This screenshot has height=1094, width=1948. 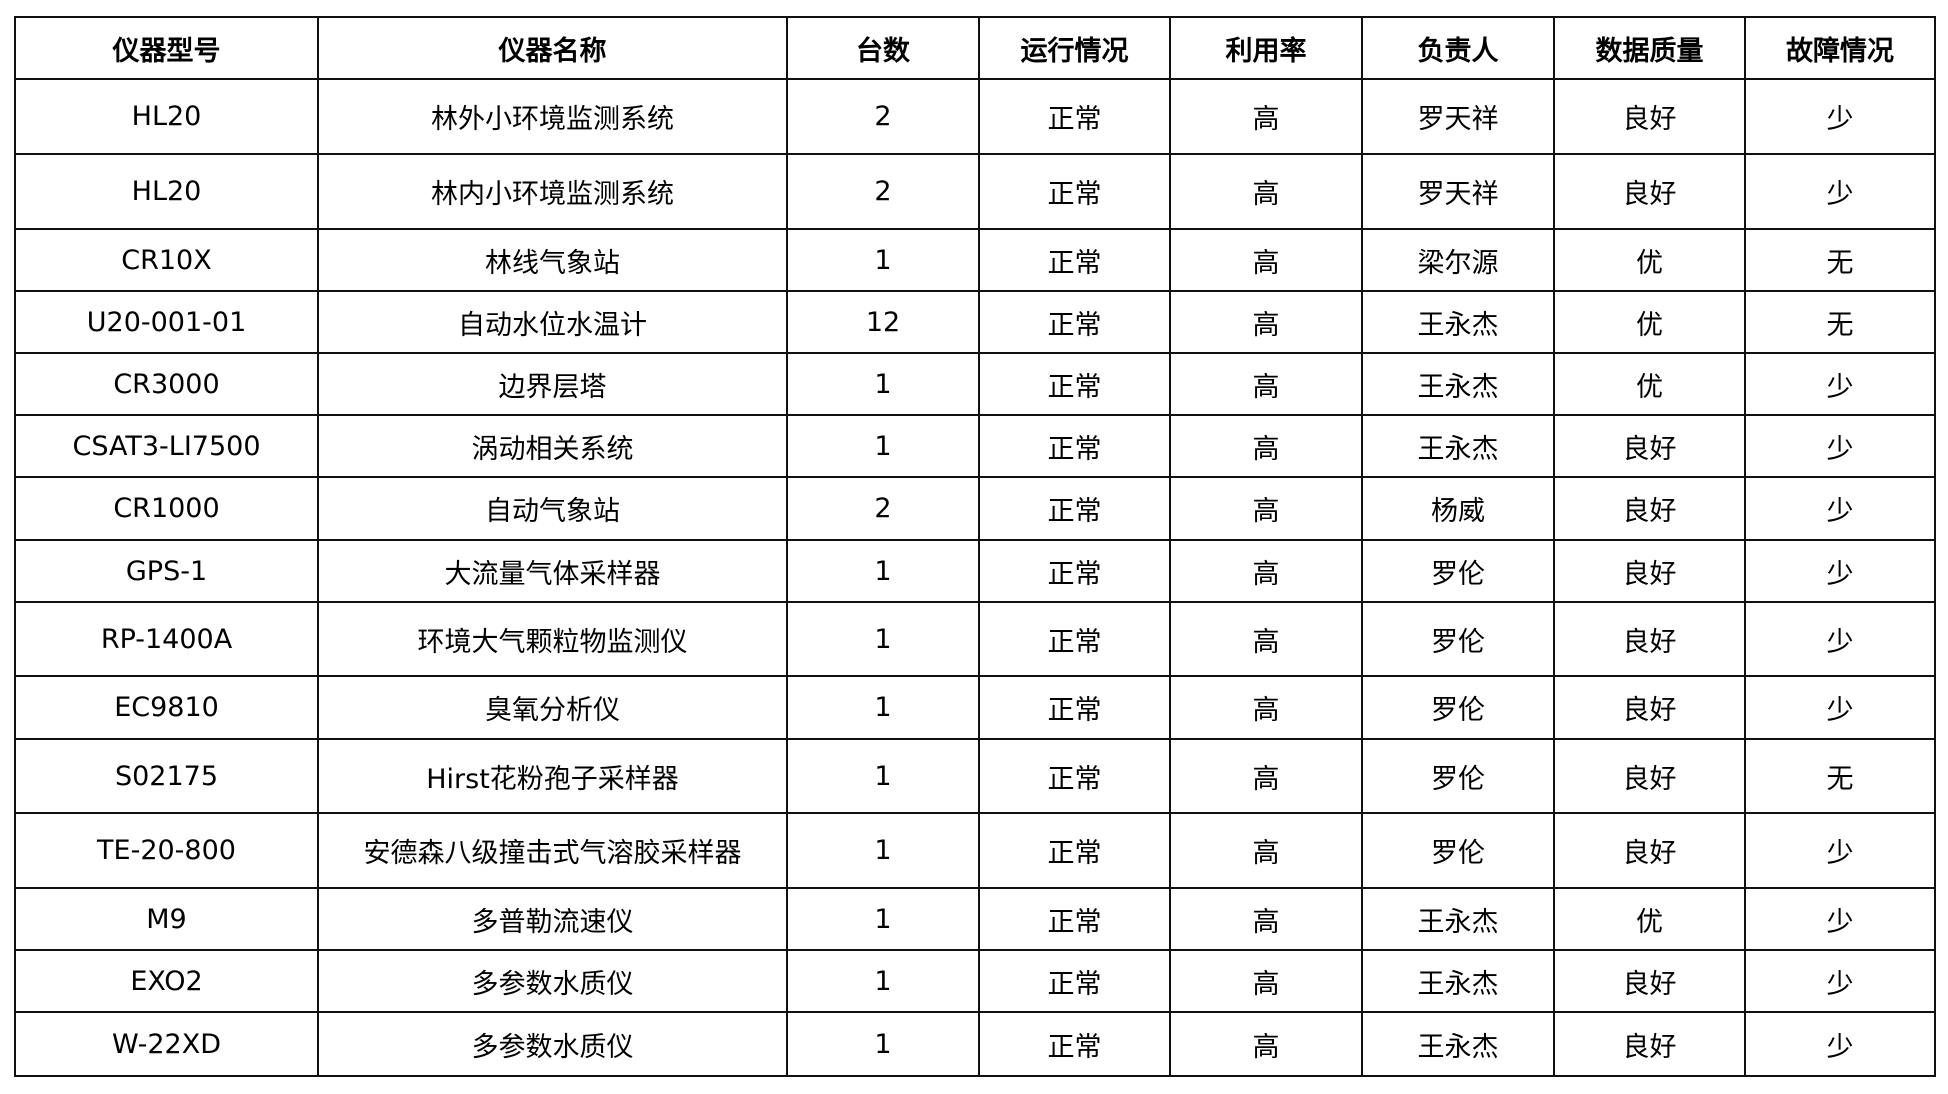 I want to click on table-row: W-22XD 多参数水质仪 1 正常高王永杰 良好少, so click(x=975, y=1044).